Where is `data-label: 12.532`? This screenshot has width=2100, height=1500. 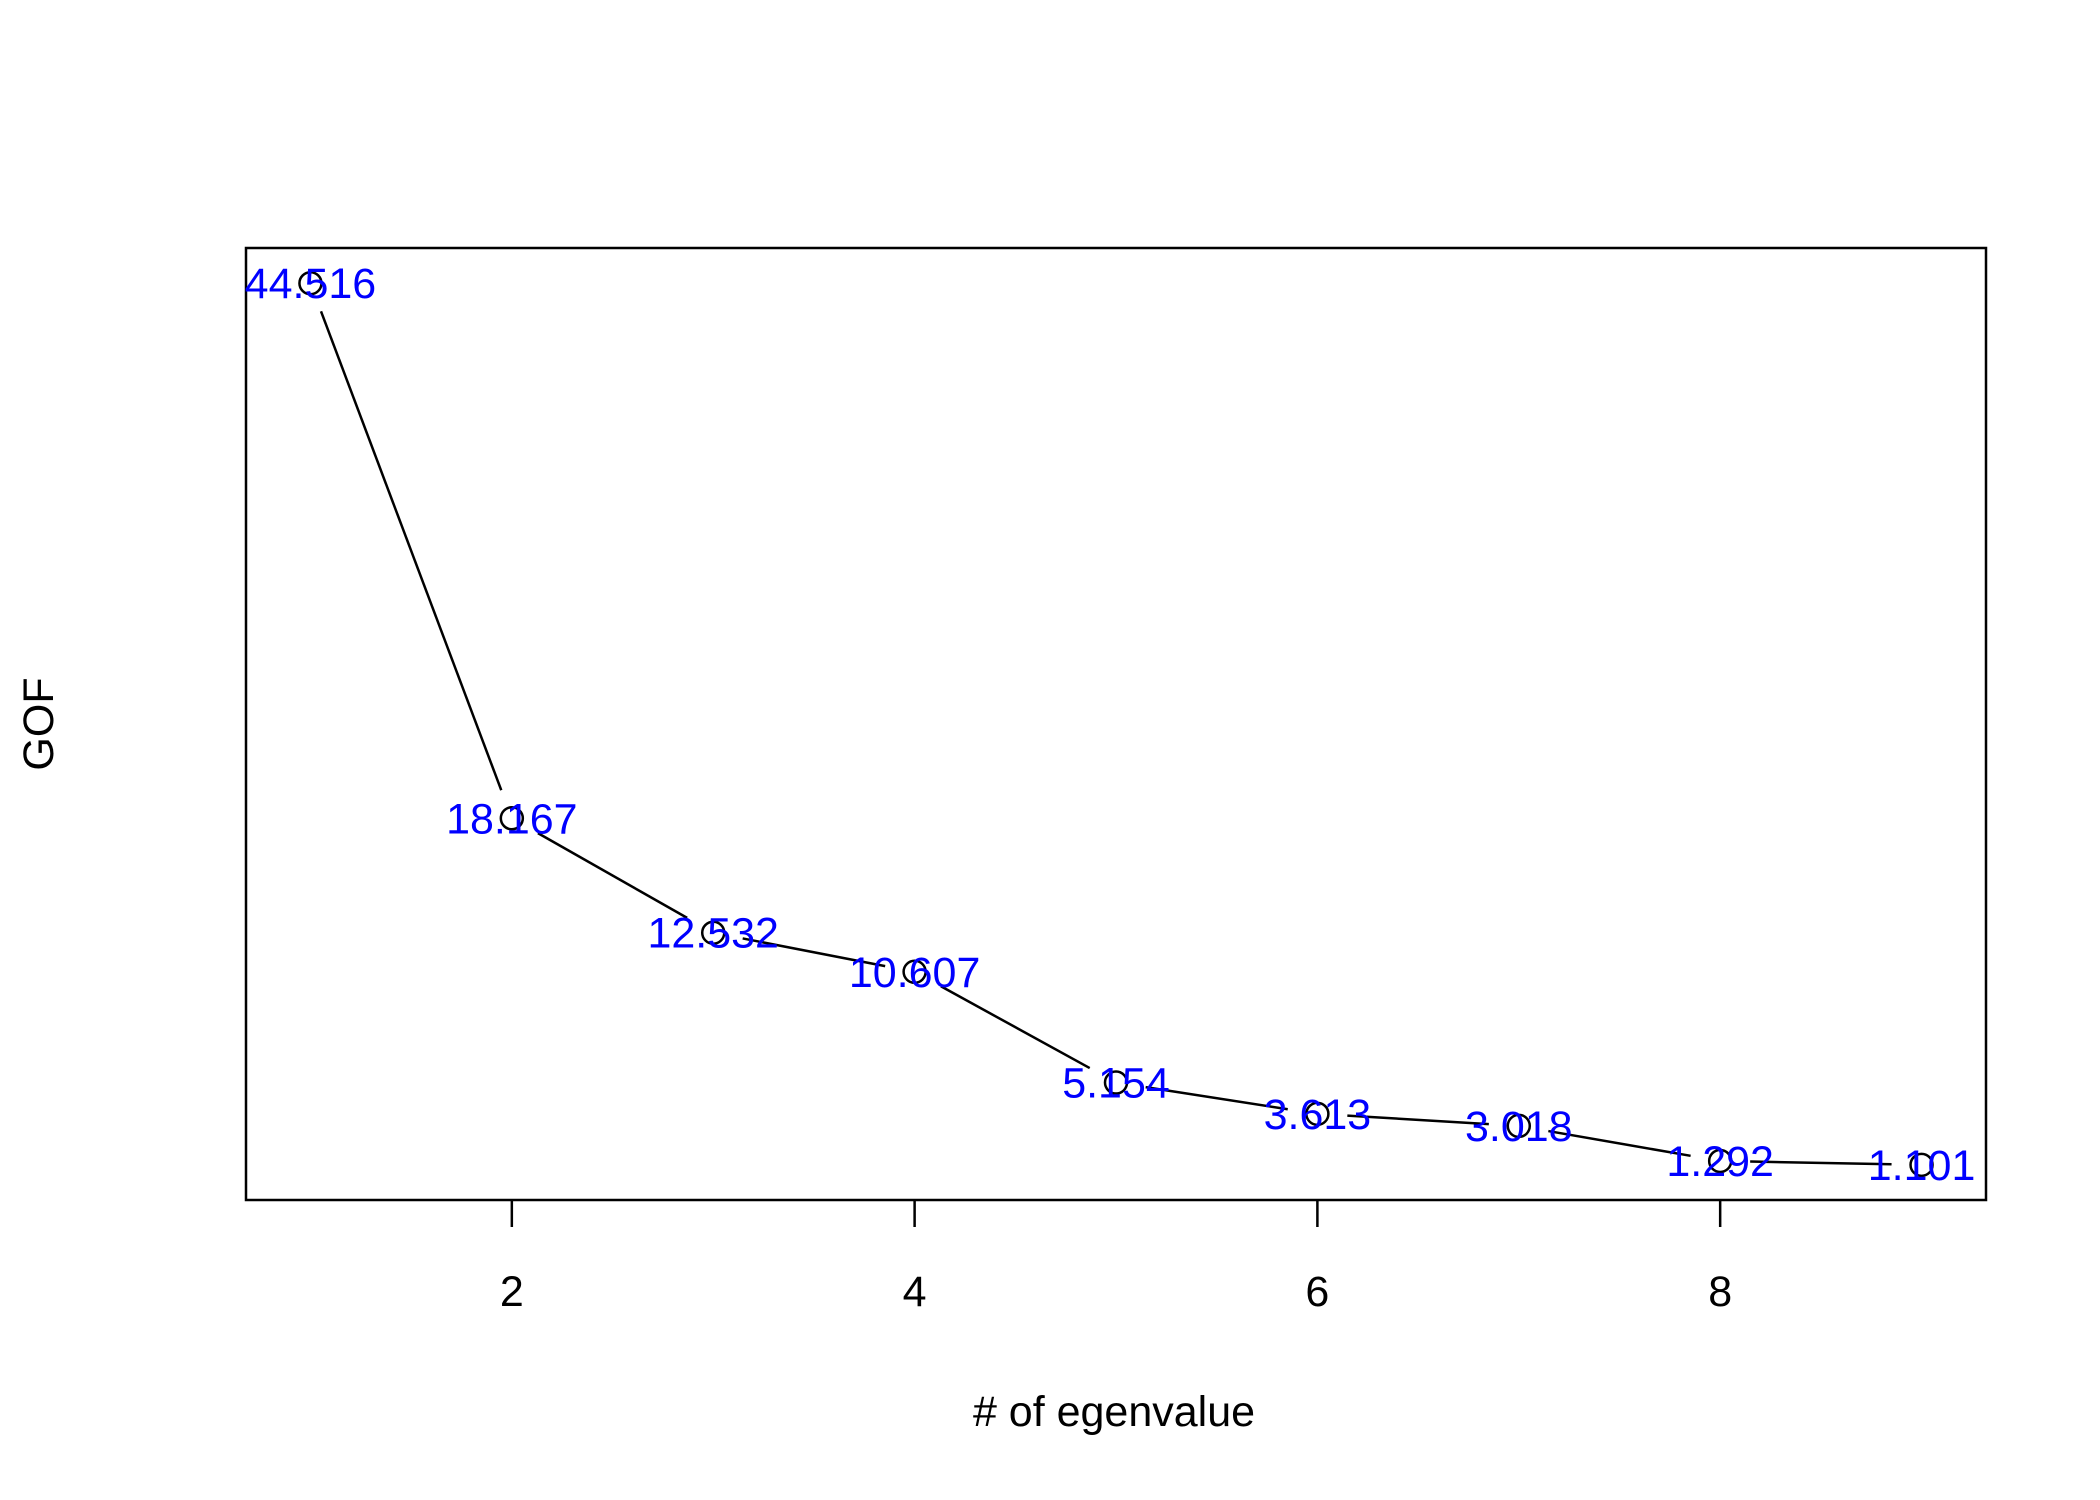 data-label: 12.532 is located at coordinates (713, 934).